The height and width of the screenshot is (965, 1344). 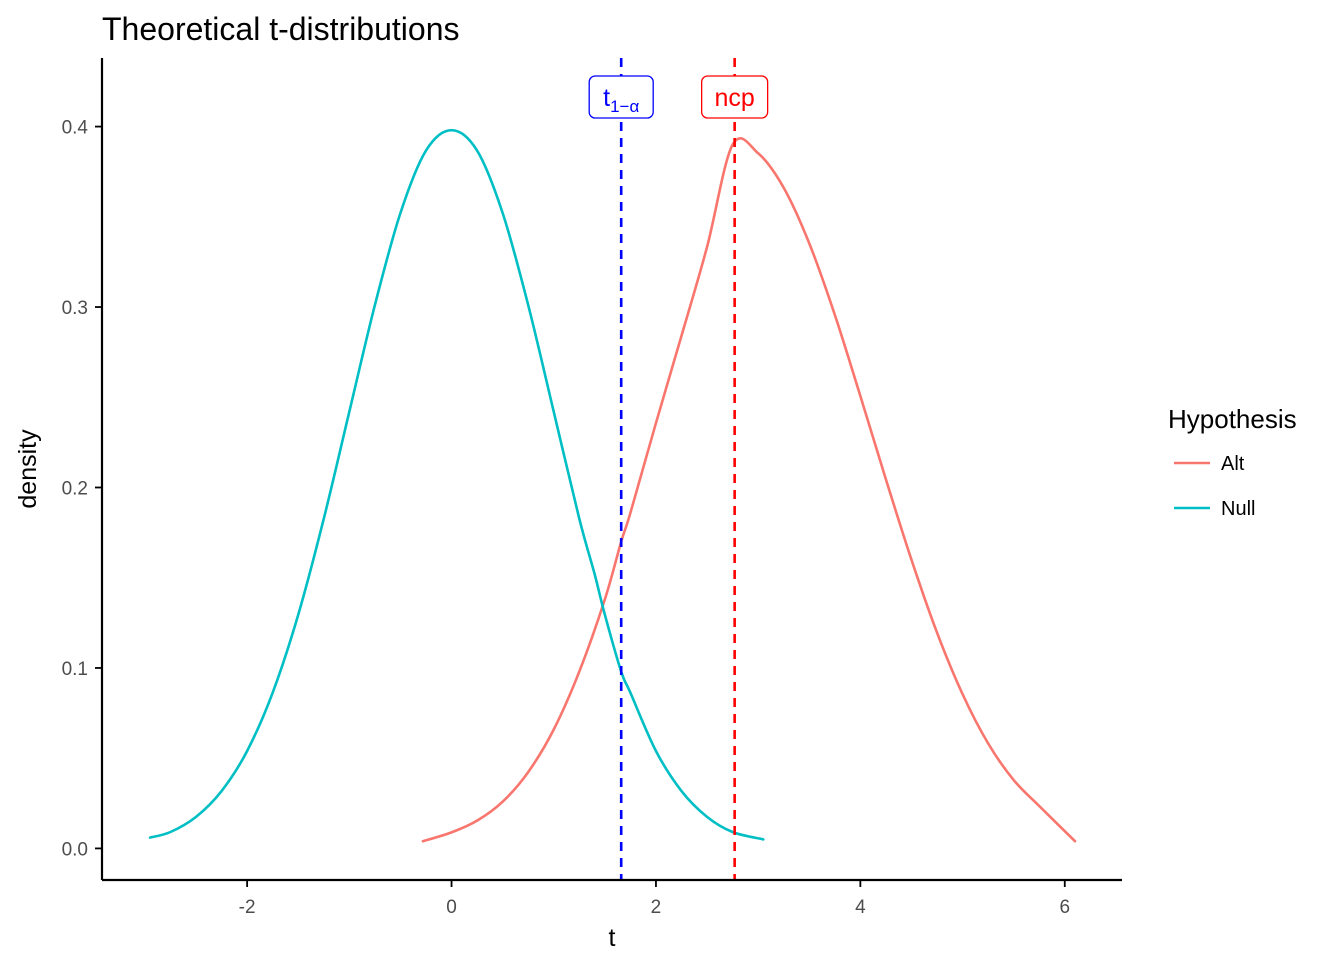 What do you see at coordinates (75, 308) in the screenshot?
I see `y-tick-label: 0.3` at bounding box center [75, 308].